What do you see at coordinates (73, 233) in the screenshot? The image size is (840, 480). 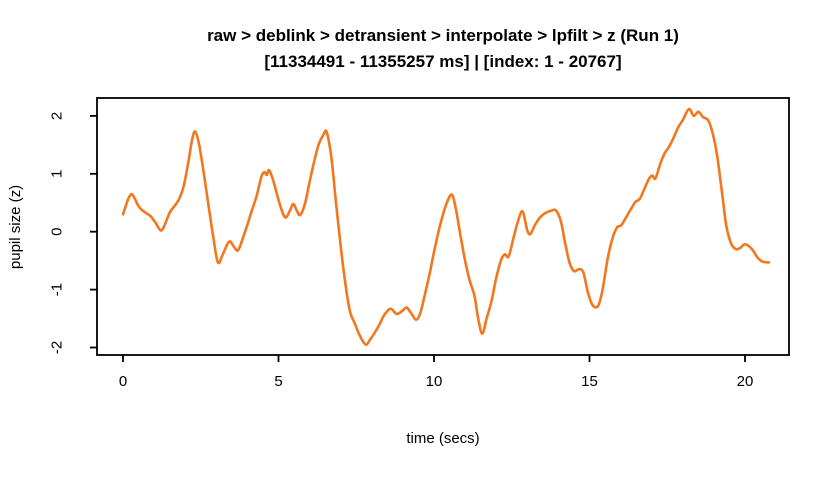 I see `y-axis: -2 -1 0 1 2` at bounding box center [73, 233].